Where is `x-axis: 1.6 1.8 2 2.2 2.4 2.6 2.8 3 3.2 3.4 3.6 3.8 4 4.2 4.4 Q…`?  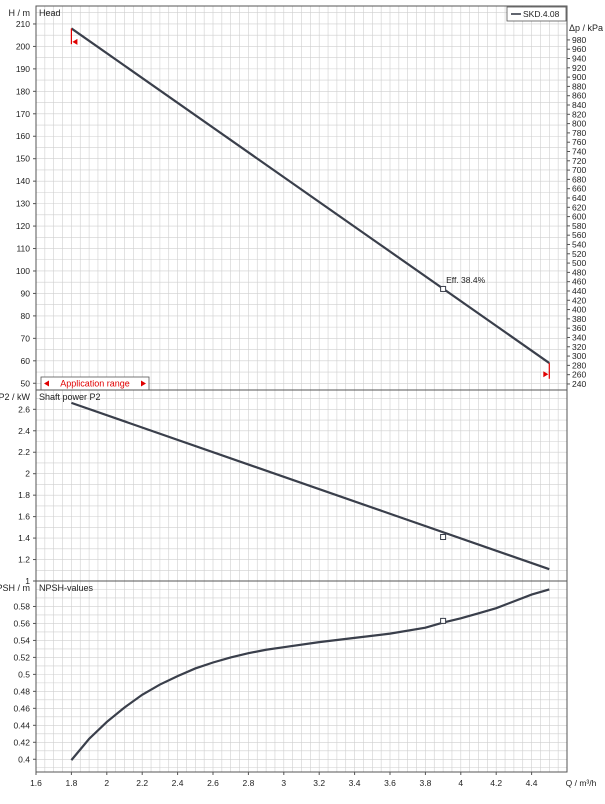
x-axis: 1.6 1.8 2 2.2 2.4 2.6 2.8 3 3.2 3.4 3.6 3.8 4 4.2 4.4 Q… is located at coordinates (313, 780).